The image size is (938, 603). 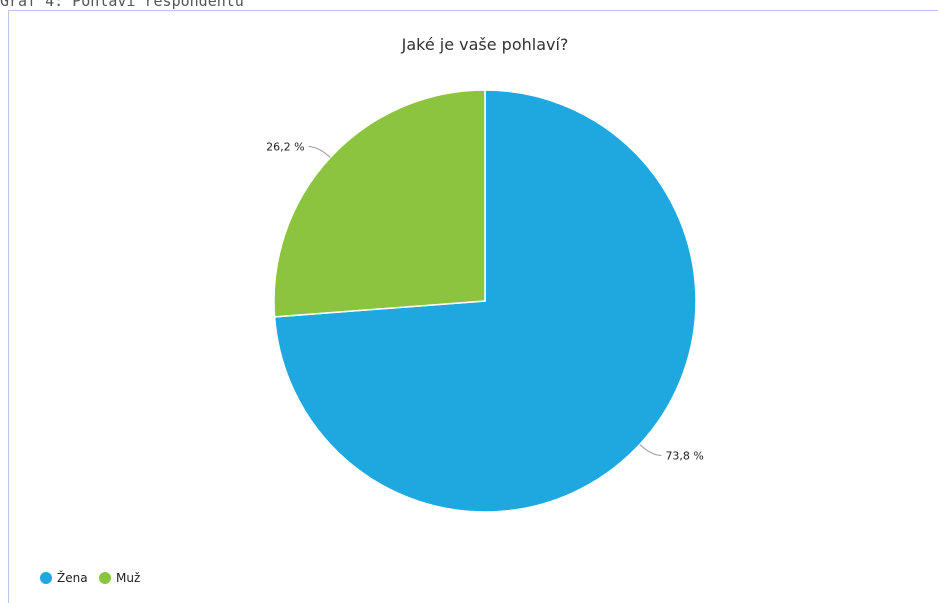 I want to click on legend-marker-muž, so click(x=105, y=578).